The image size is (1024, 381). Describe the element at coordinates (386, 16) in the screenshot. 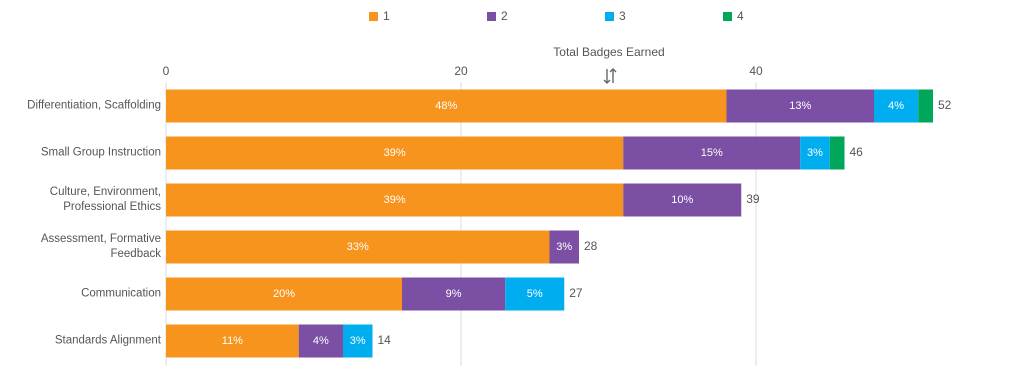

I see `legend-label: 1` at that location.